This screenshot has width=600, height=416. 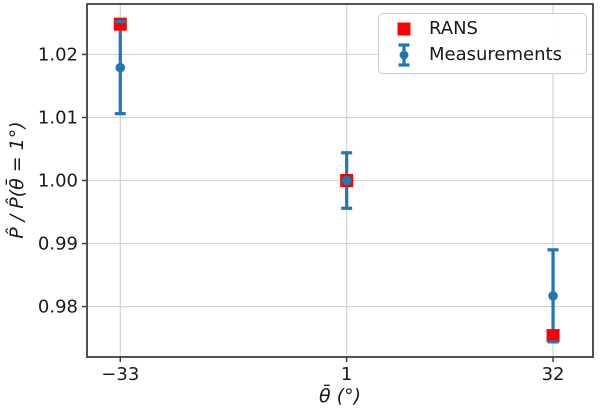 What do you see at coordinates (58, 307) in the screenshot?
I see `y-tick-label: 0.98` at bounding box center [58, 307].